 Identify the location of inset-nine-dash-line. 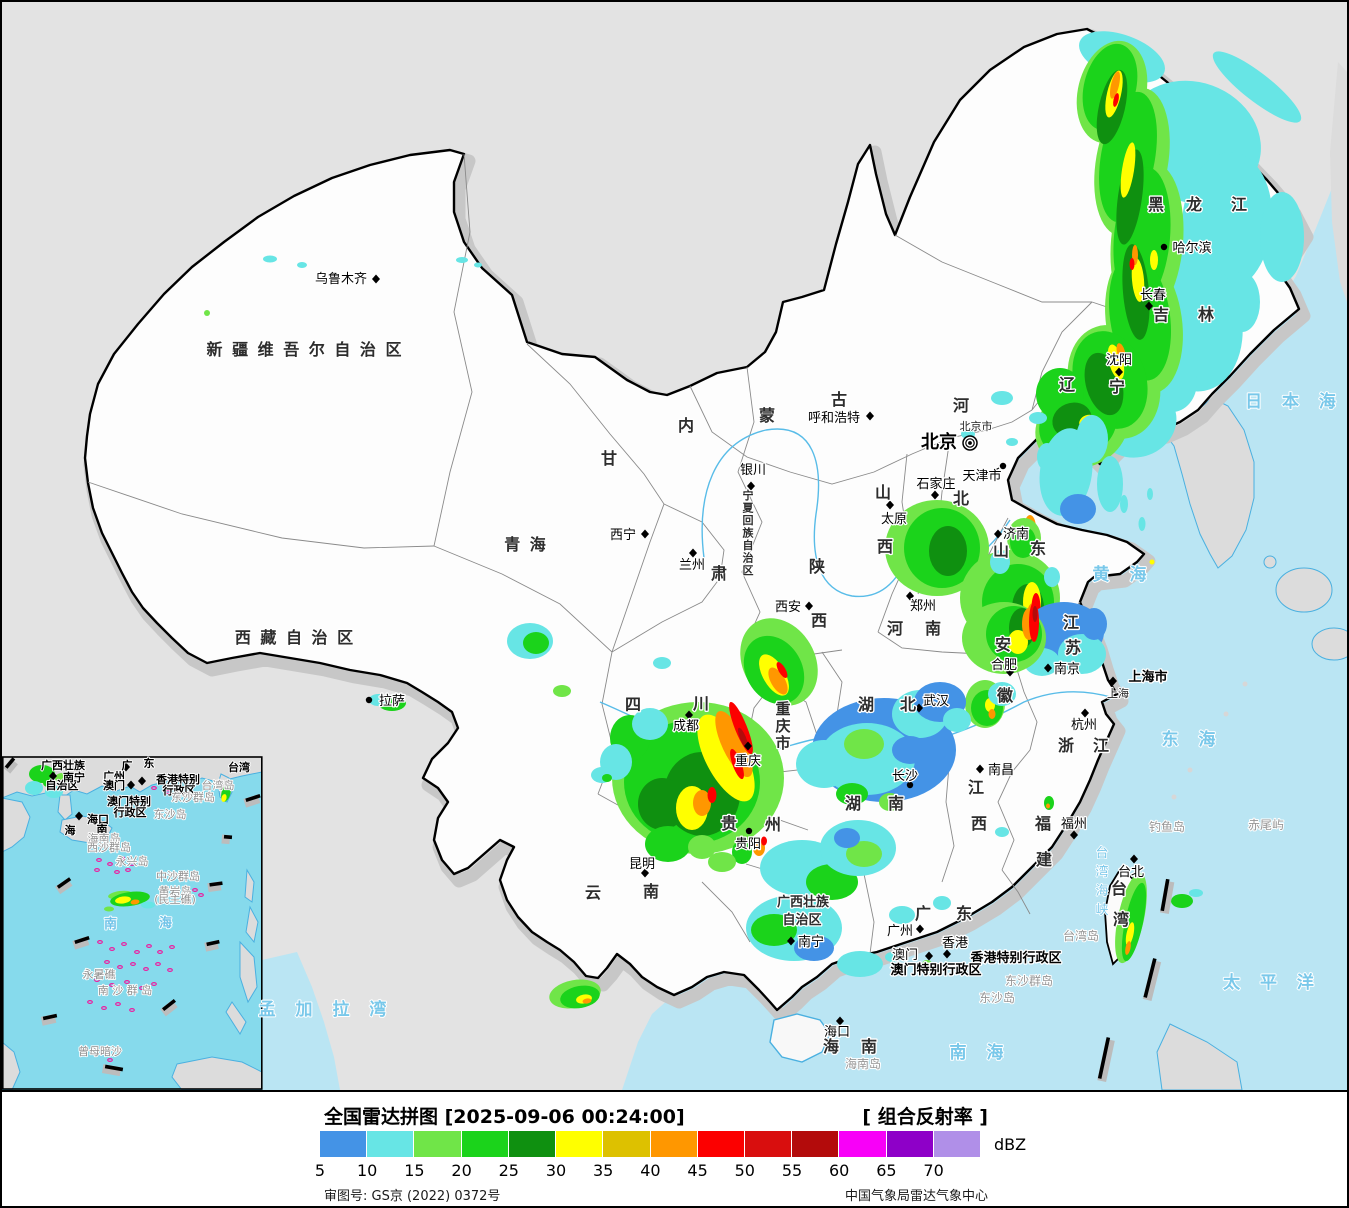
(132, 917).